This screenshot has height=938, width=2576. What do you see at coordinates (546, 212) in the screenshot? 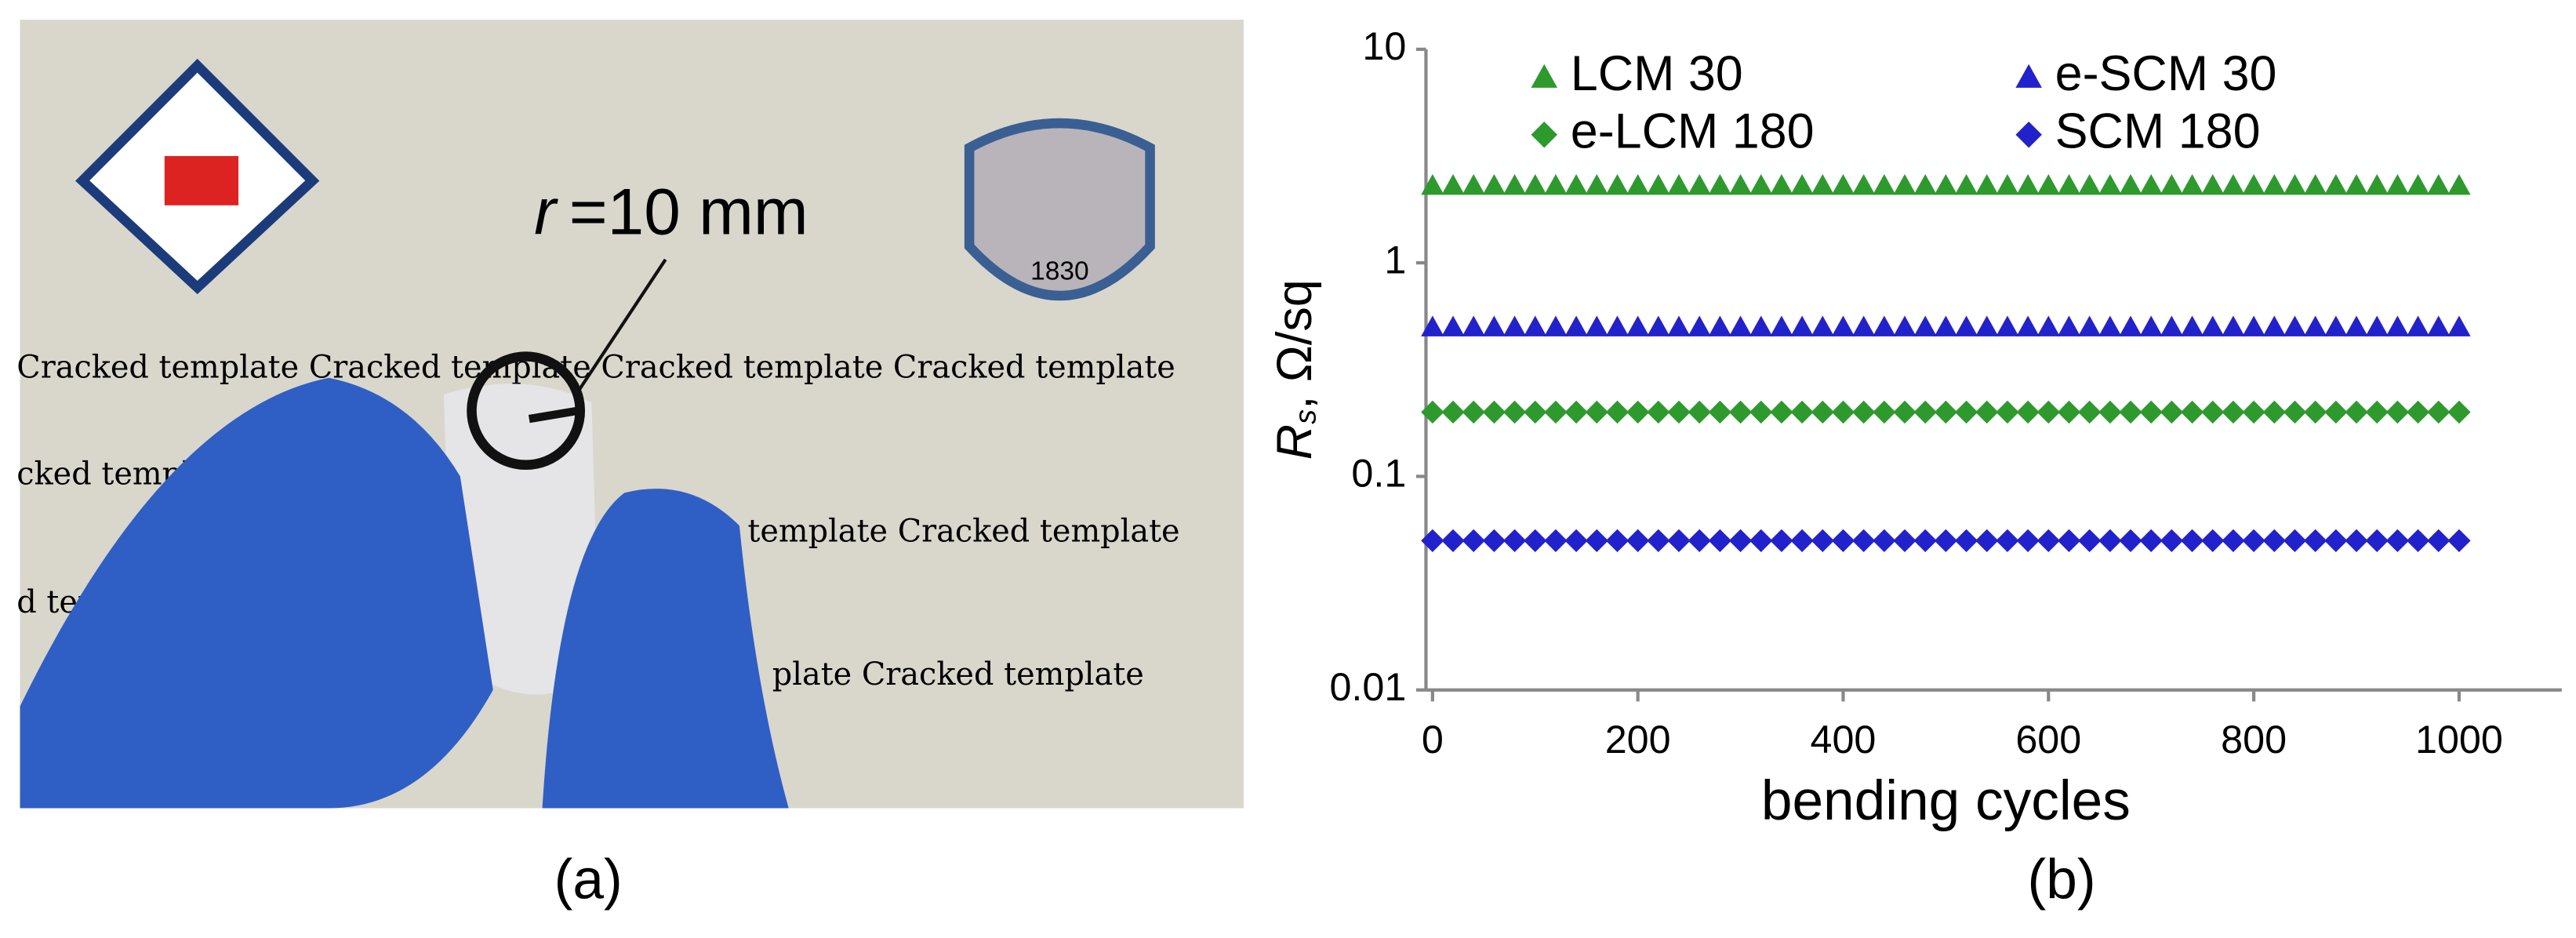
I see `annotation-symbol: r` at bounding box center [546, 212].